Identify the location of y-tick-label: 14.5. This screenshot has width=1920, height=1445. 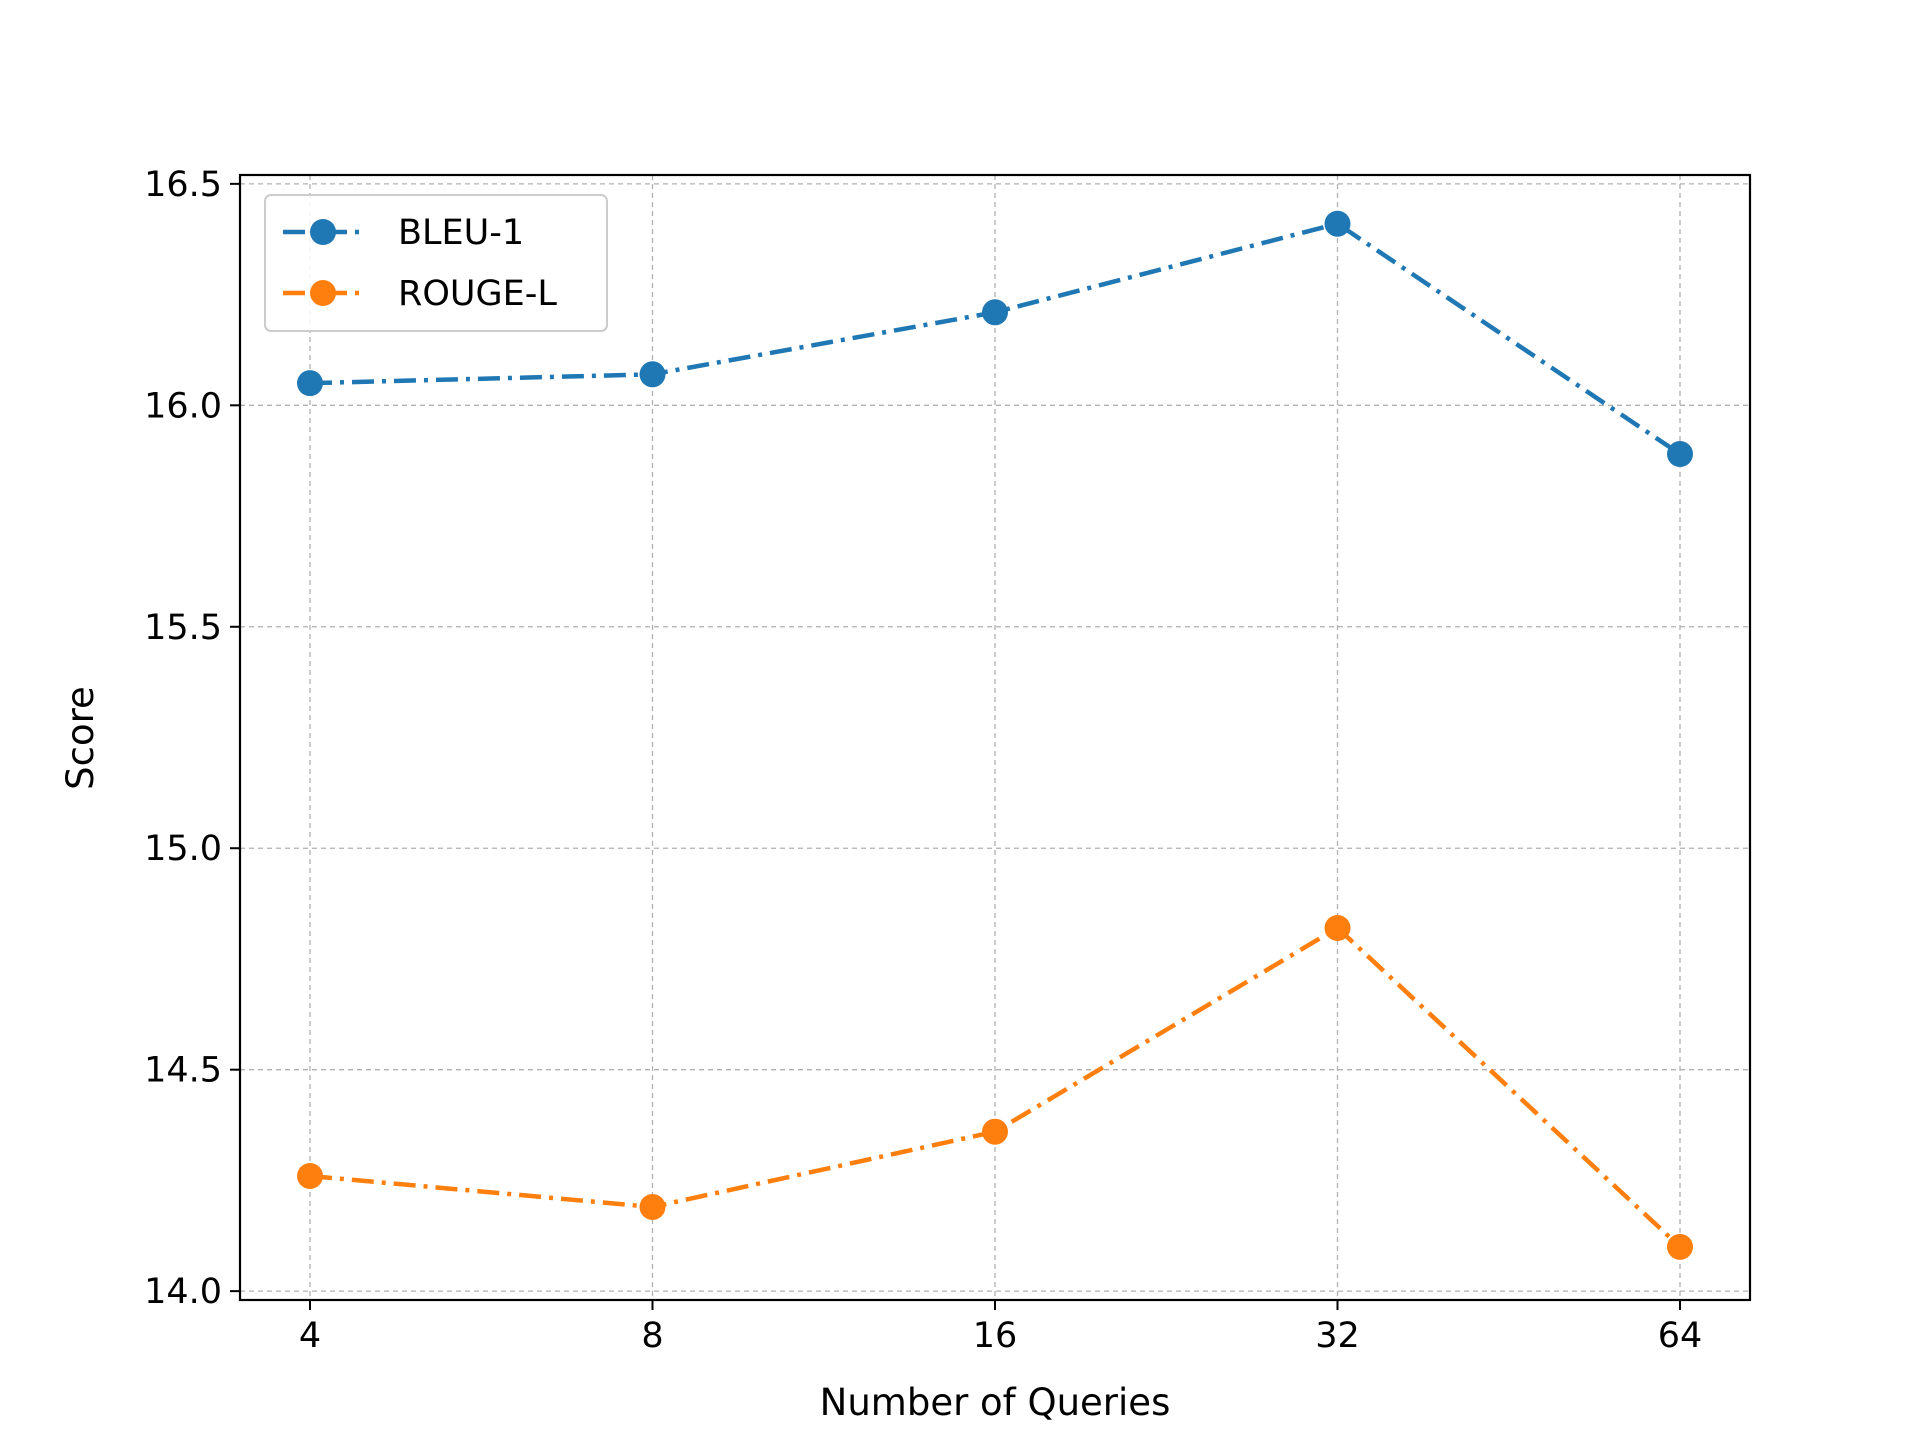
(183, 1071).